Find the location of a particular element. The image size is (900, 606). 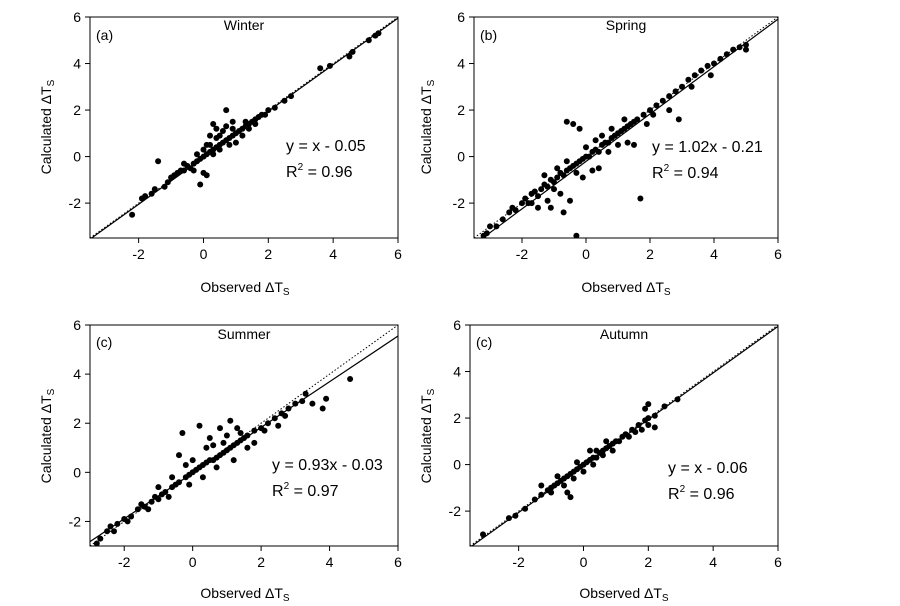

y-axis-label-subscript: S is located at coordinates (431, 391).